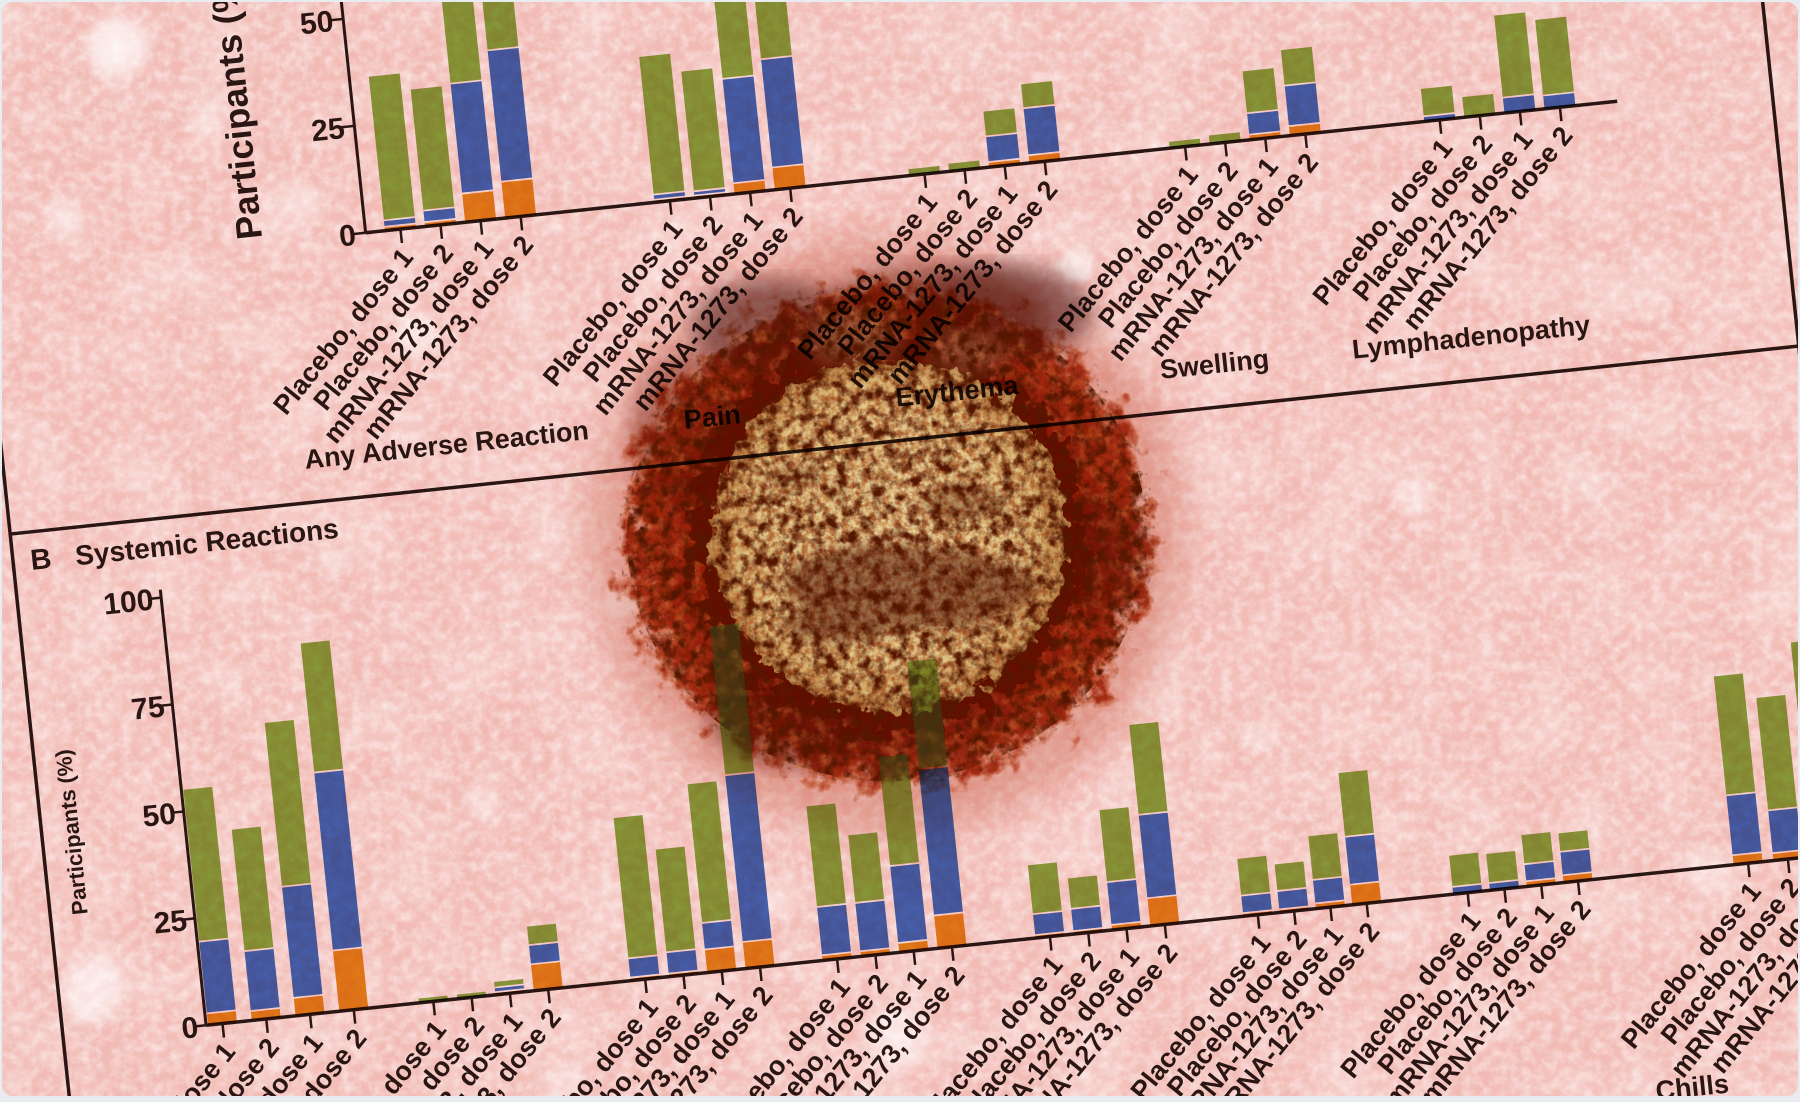  Describe the element at coordinates (148, 708) in the screenshot. I see `svg-text: 75` at that location.